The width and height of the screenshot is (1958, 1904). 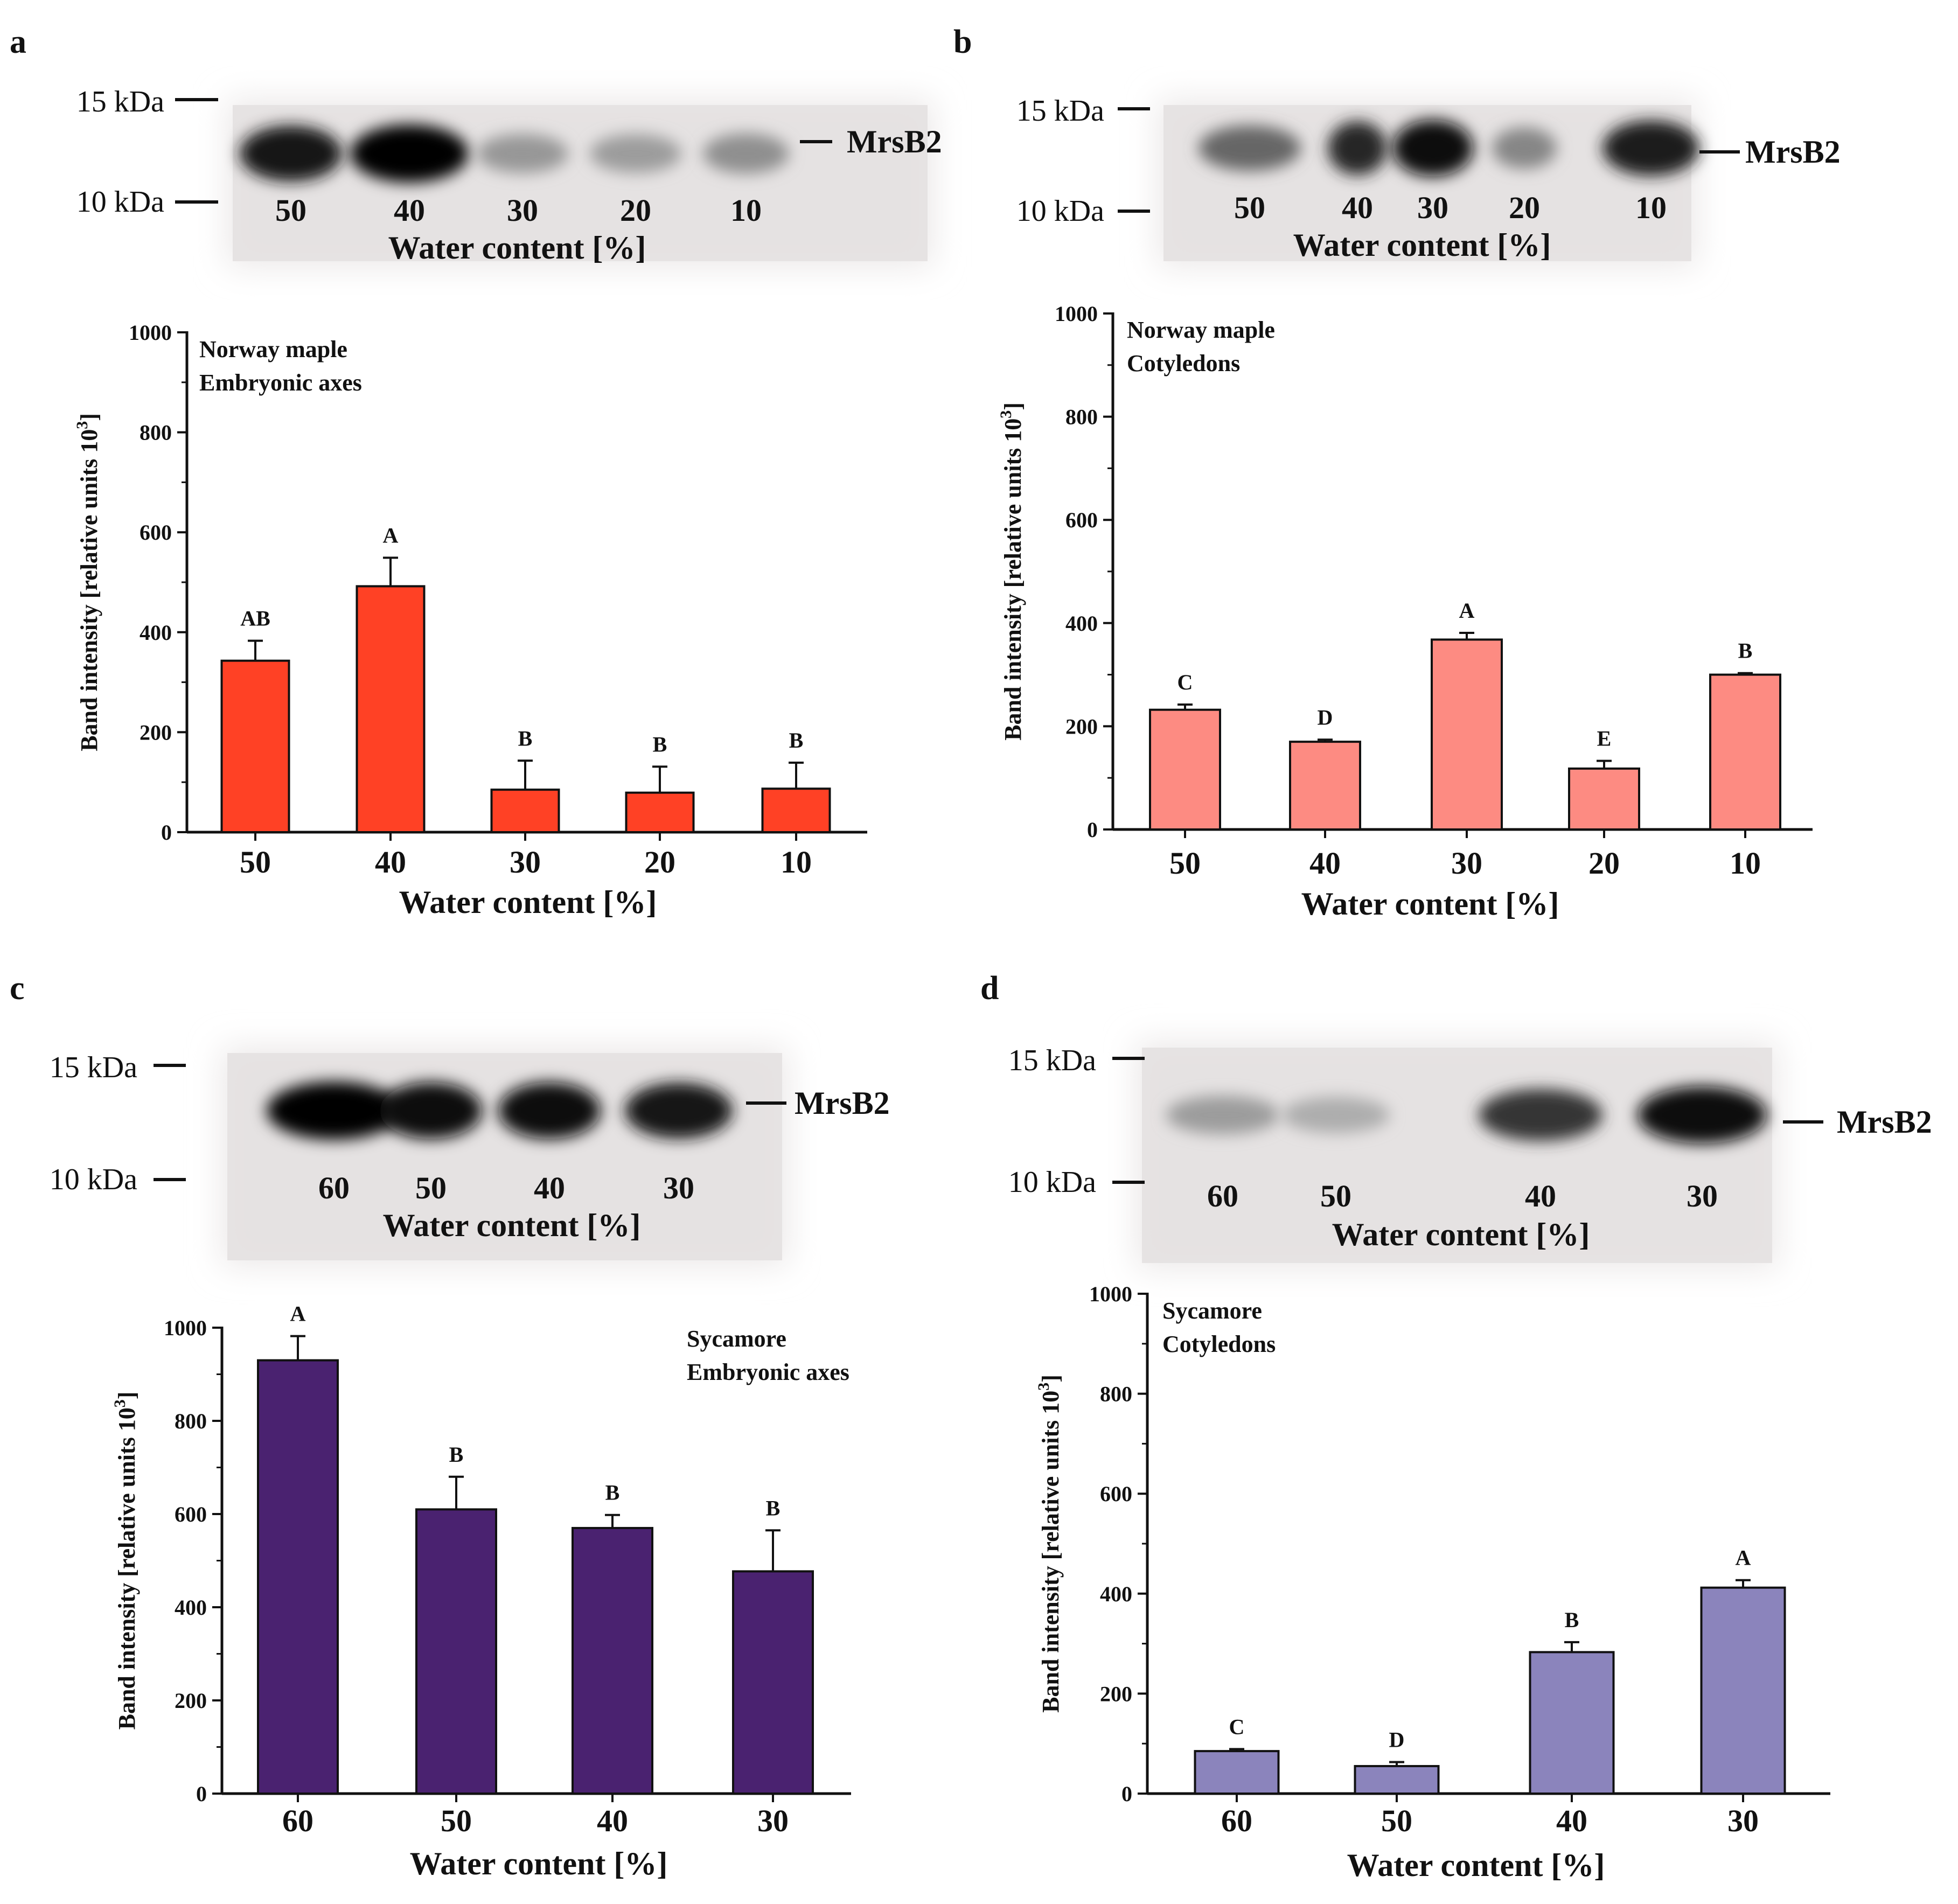 What do you see at coordinates (1201, 330) in the screenshot?
I see `chart-title: Norway maple` at bounding box center [1201, 330].